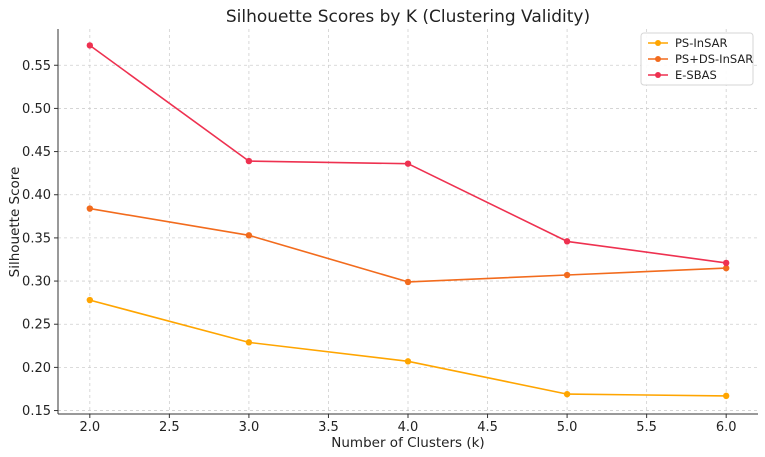  Describe the element at coordinates (36, 152) in the screenshot. I see `y-tick-label: 0.45` at that location.